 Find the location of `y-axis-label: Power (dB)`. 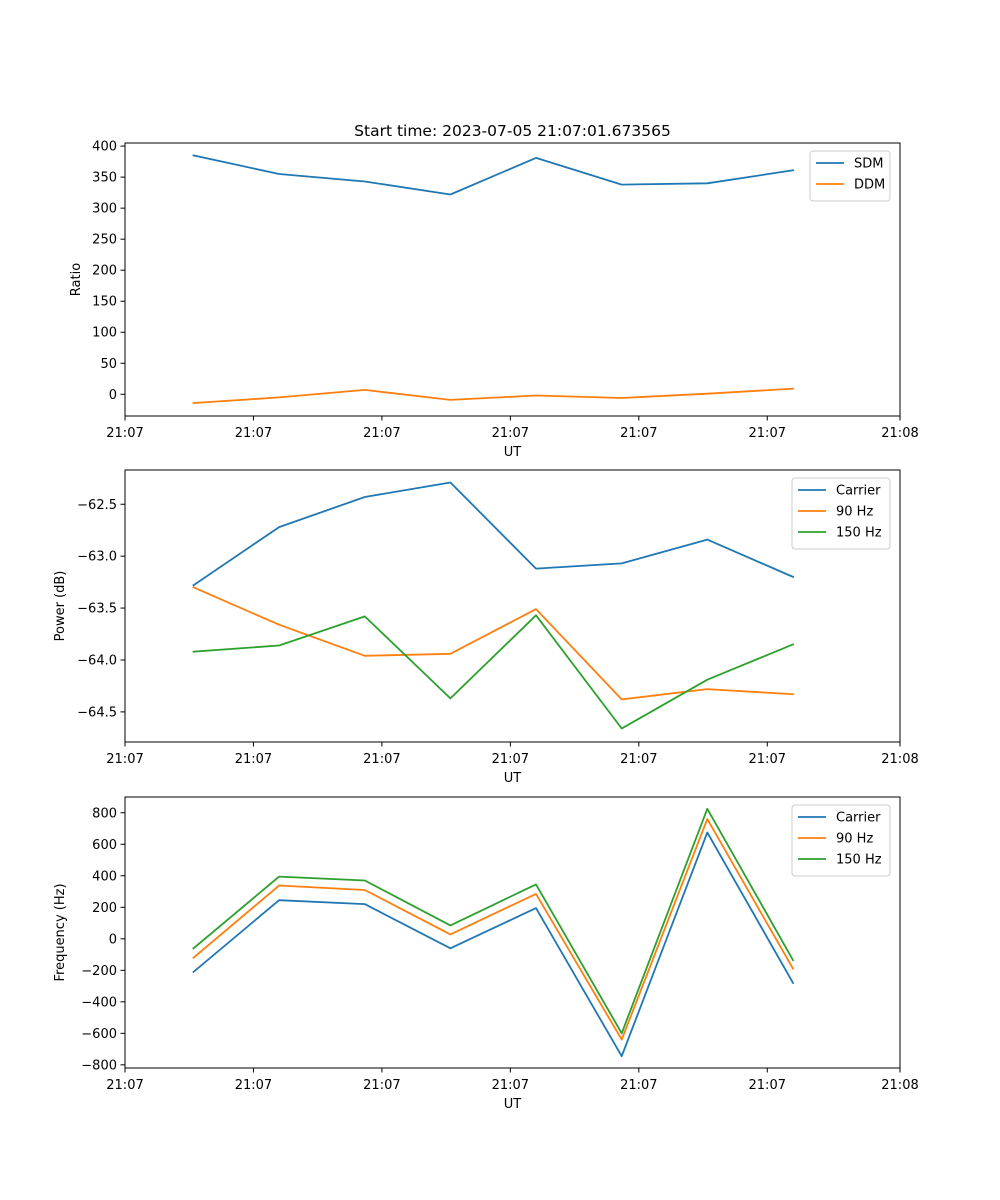

y-axis-label: Power (dB) is located at coordinates (60, 606).